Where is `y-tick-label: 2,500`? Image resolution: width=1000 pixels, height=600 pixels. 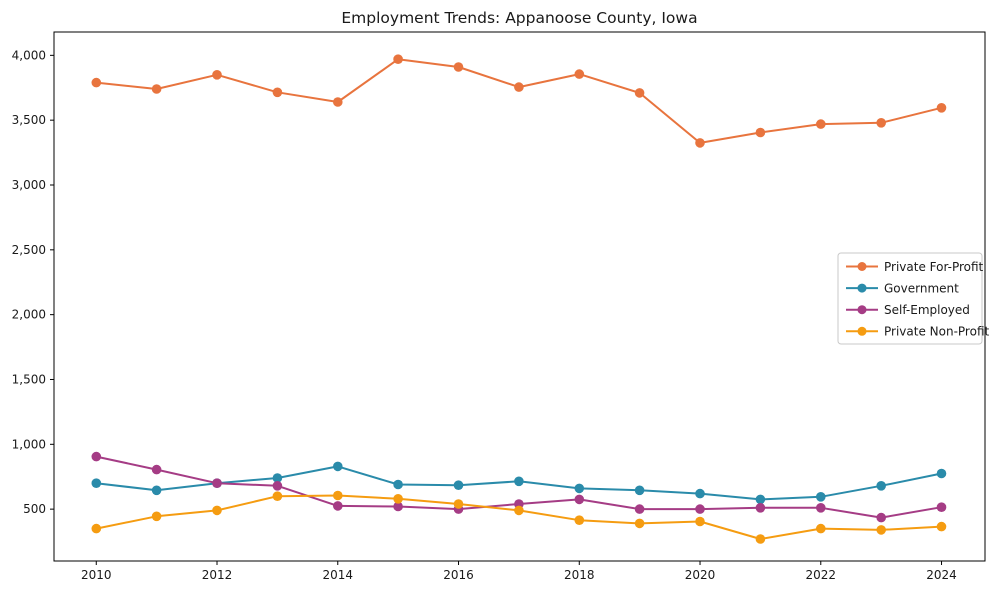
y-tick-label: 2,500 is located at coordinates (29, 250).